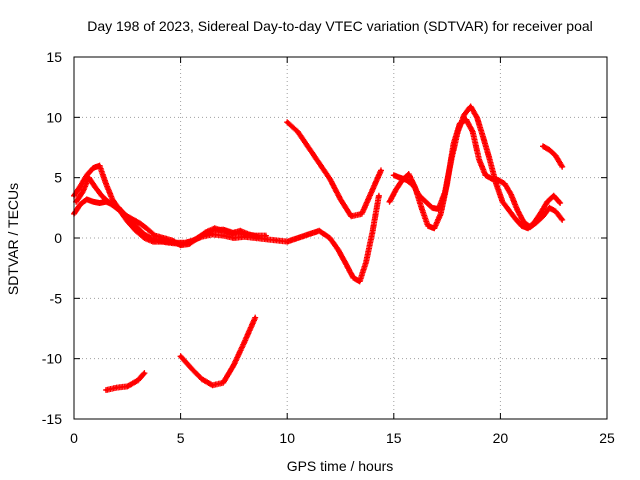  Describe the element at coordinates (553, 156) in the screenshot. I see `series-track-i` at that location.